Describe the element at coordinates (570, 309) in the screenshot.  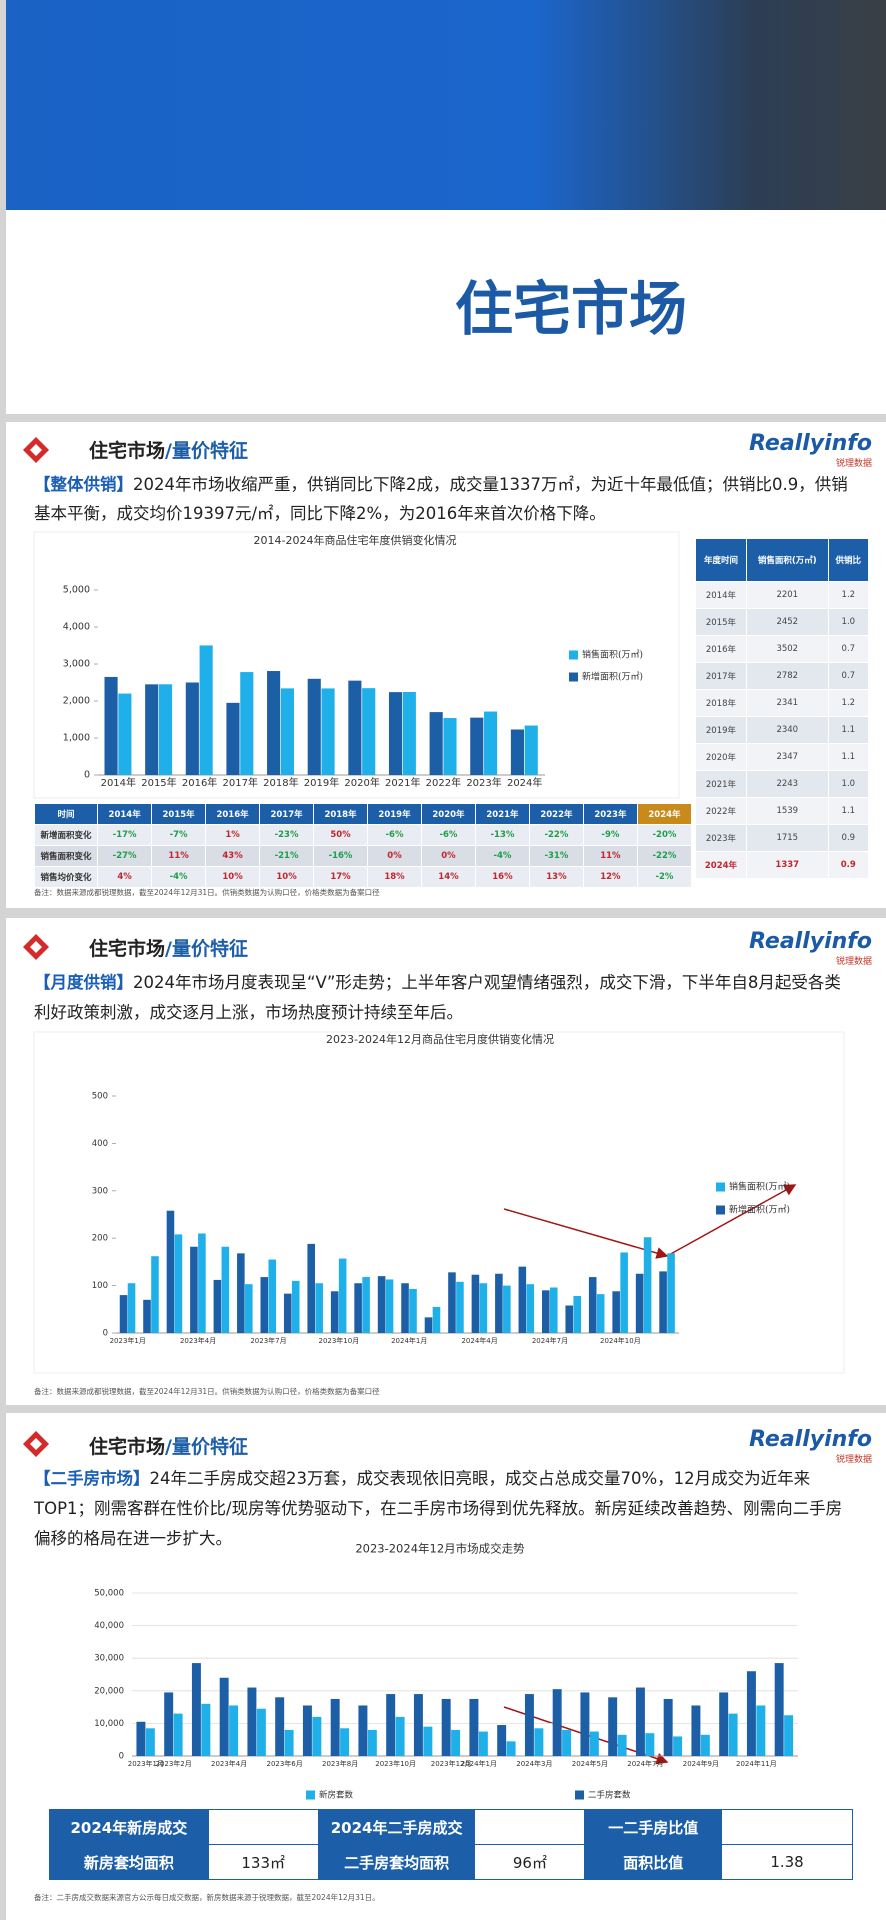
I see `cover-title: 住宅市场` at that location.